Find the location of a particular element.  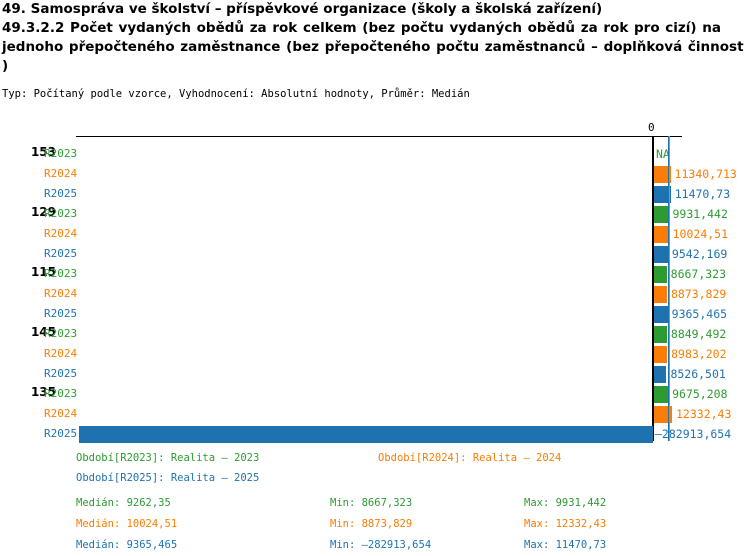

bar-value-label: 10024,51 is located at coordinates (700, 234).